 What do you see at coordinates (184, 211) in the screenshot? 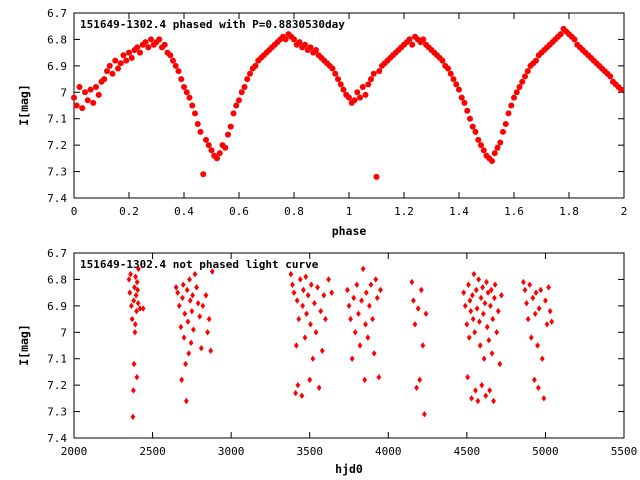
I see `x-tick-label: 0.4` at bounding box center [184, 211].